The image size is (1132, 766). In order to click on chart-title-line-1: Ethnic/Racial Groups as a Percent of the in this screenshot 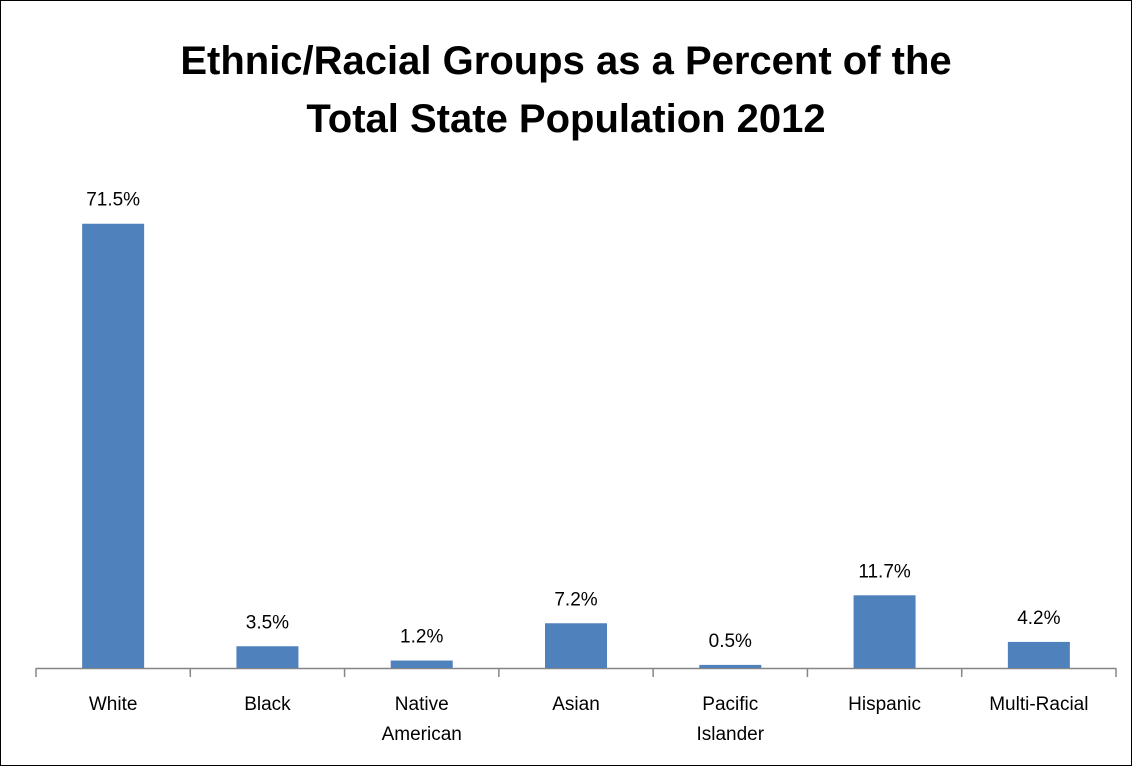, I will do `click(566, 61)`.